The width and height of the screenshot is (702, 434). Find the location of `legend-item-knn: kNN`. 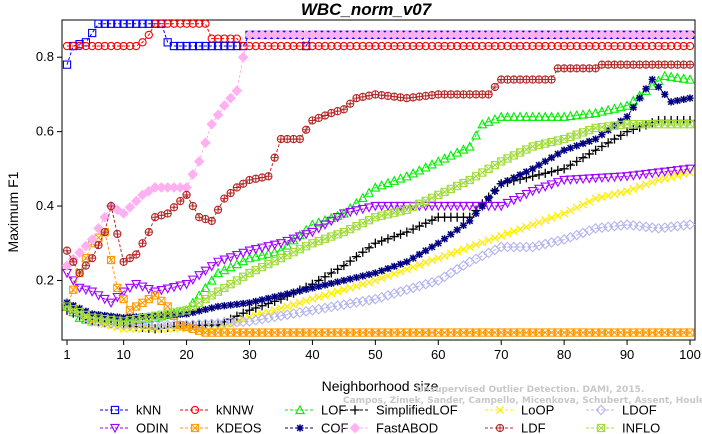

legend-item-knn: kNN is located at coordinates (130, 410).